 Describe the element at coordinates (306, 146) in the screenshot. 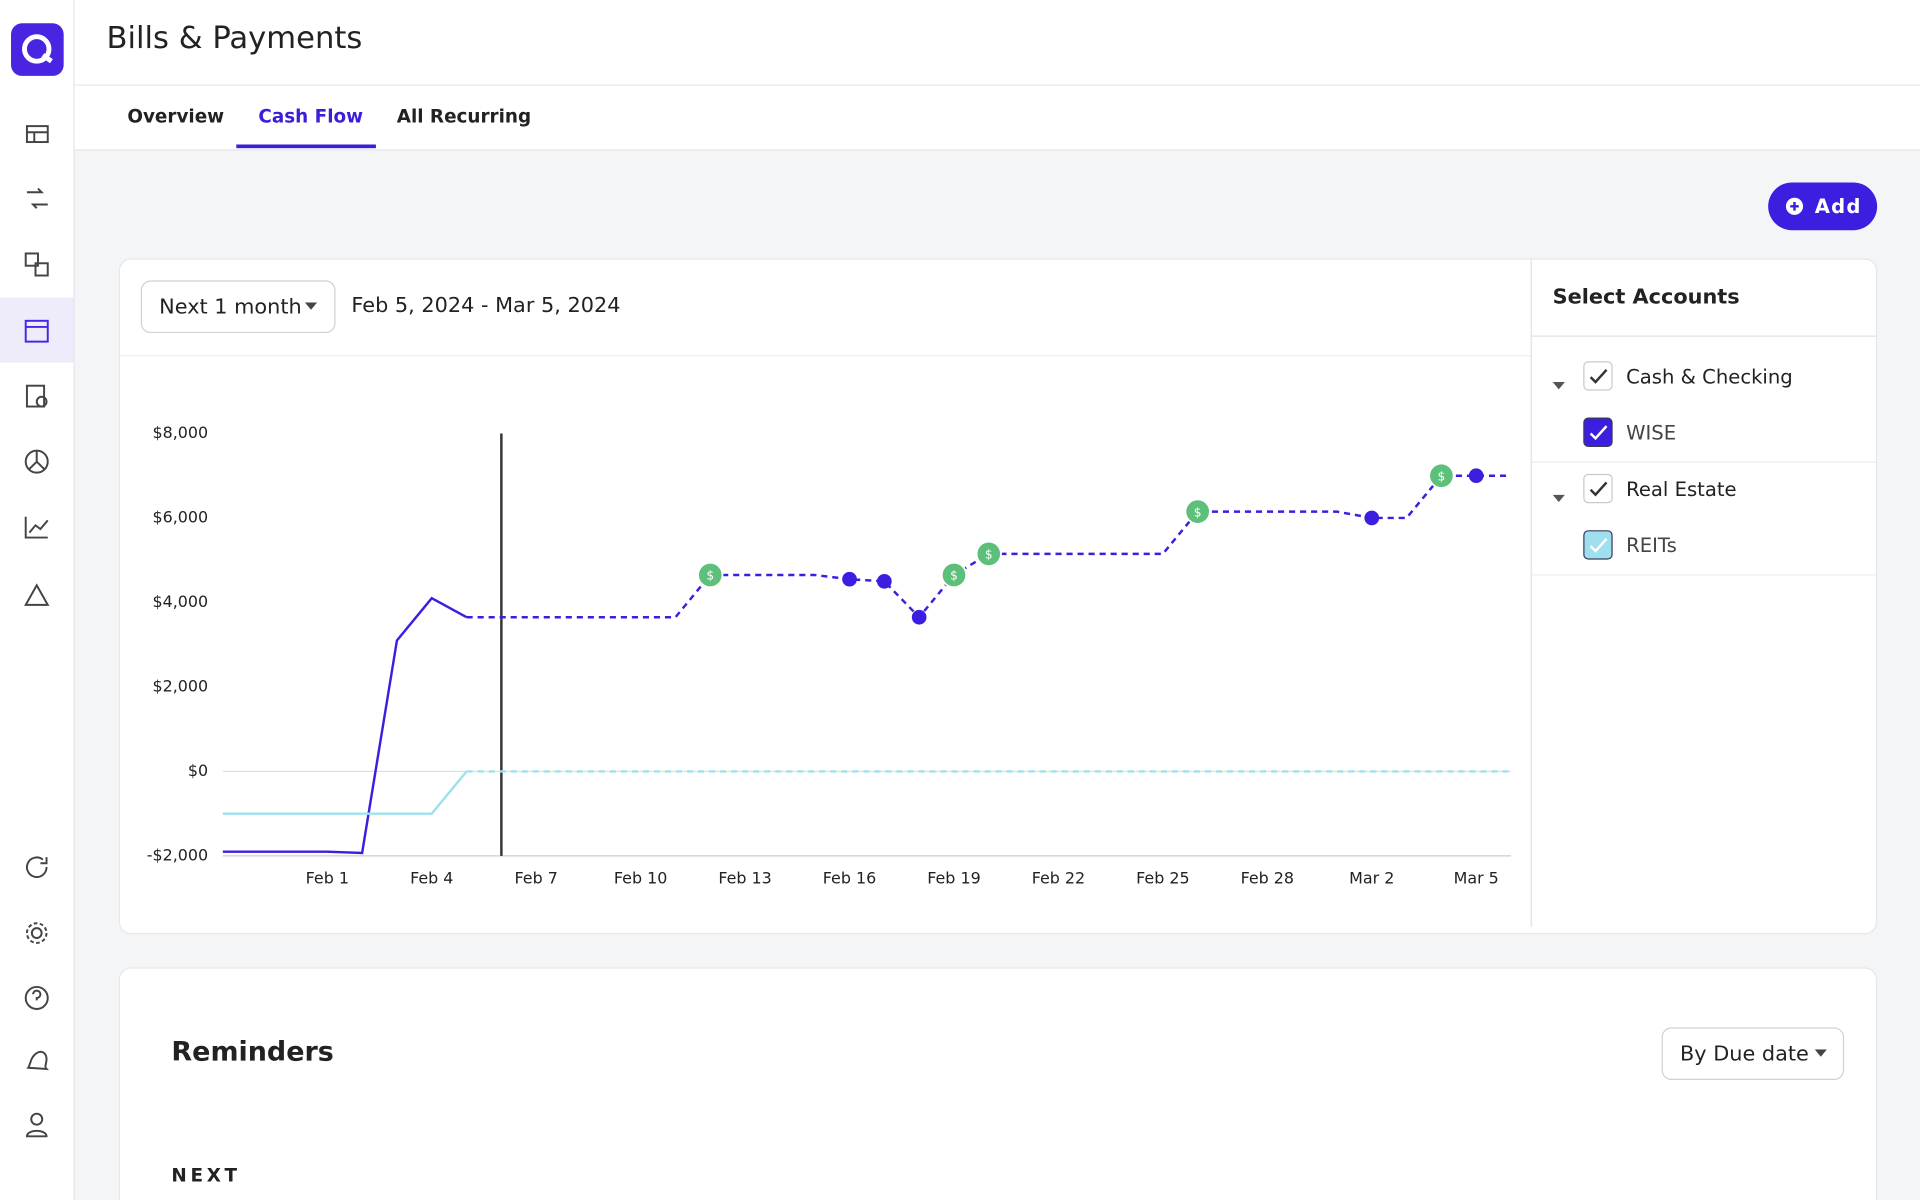

I see `tab-underline` at that location.